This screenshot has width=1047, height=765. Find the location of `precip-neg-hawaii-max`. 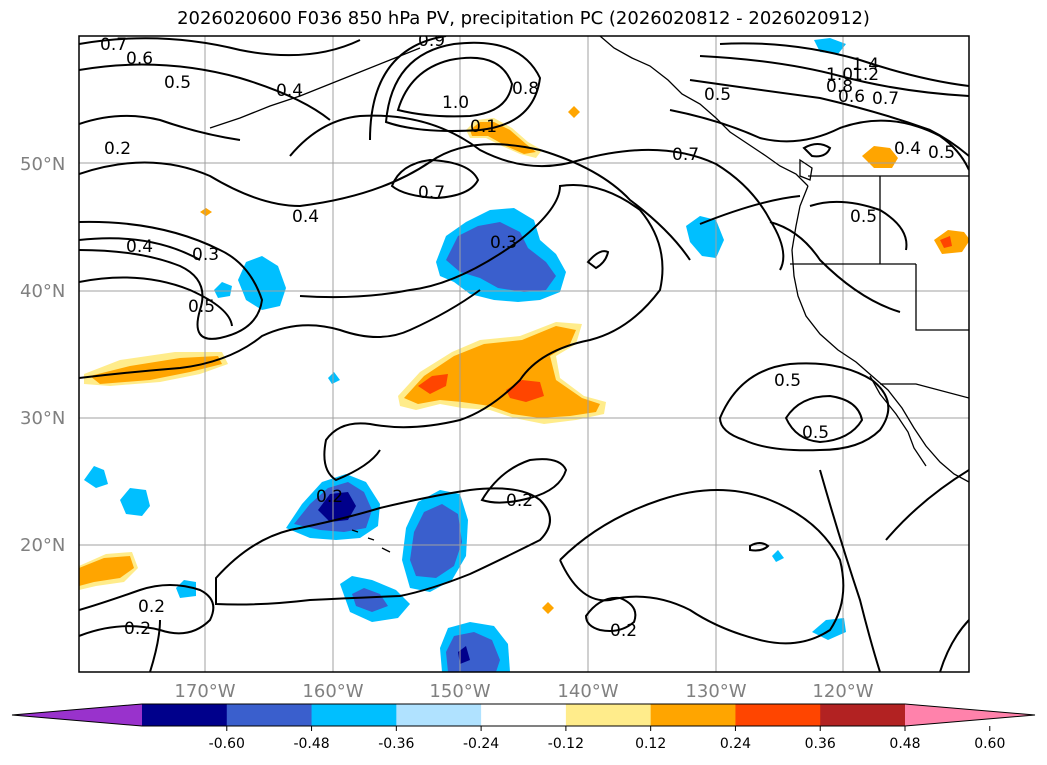

precip-neg-hawaii-max is located at coordinates (337, 507).